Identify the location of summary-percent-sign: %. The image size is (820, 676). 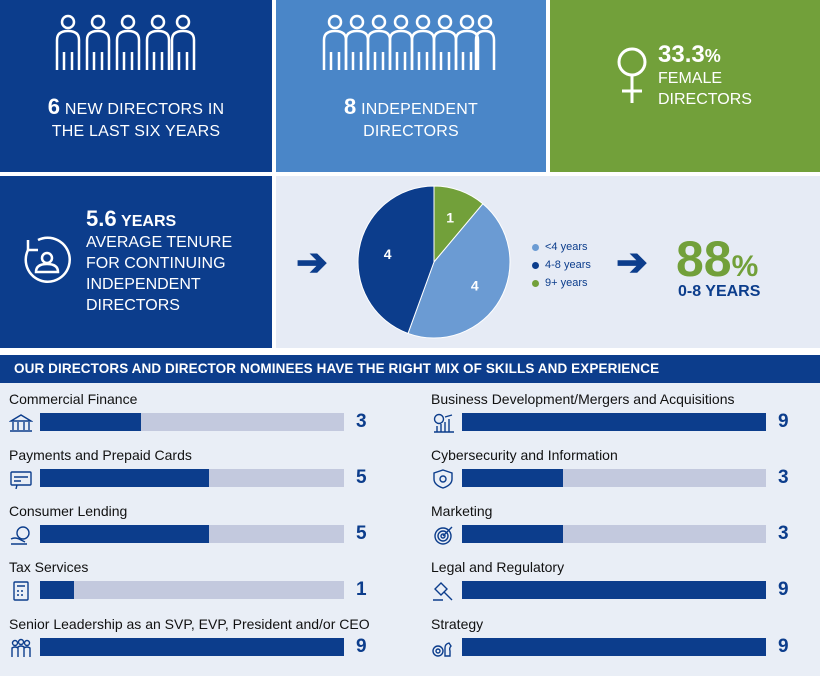
(745, 266).